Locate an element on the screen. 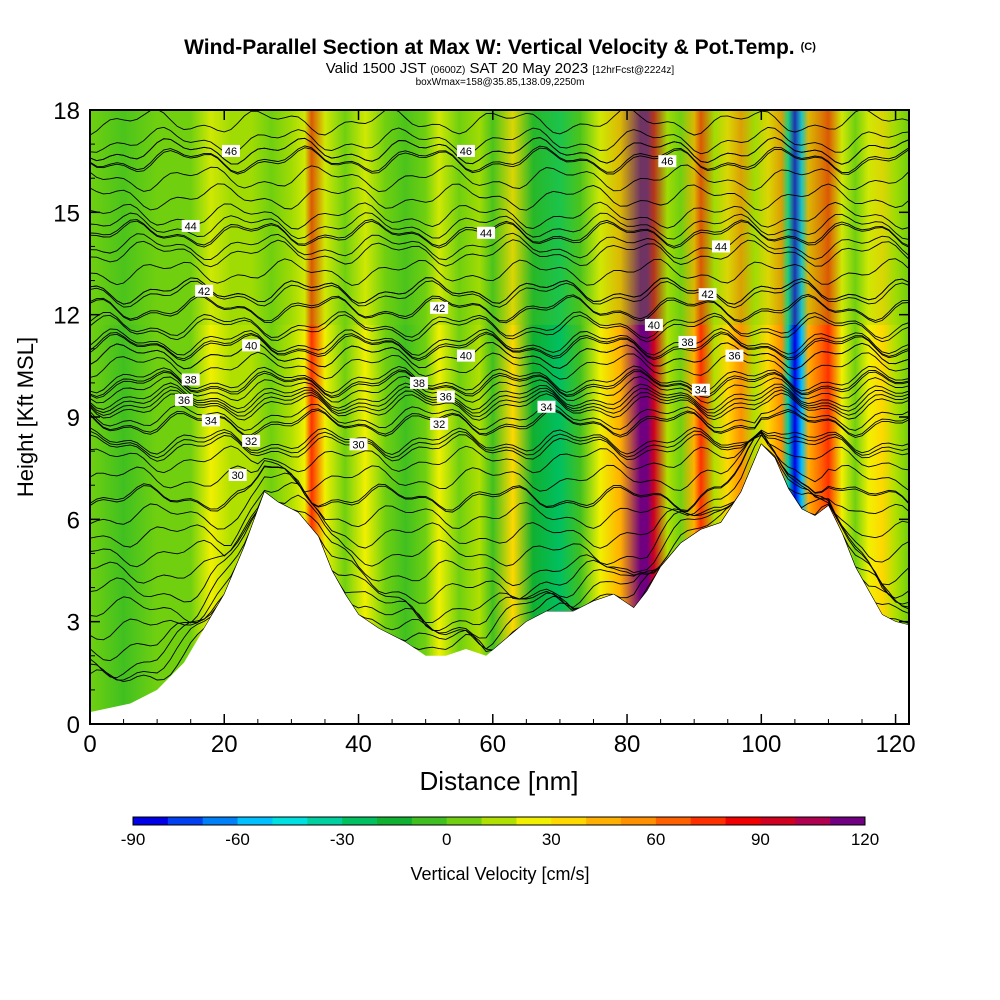 The image size is (1000, 1000). y-tick-label: 6 is located at coordinates (73, 520).